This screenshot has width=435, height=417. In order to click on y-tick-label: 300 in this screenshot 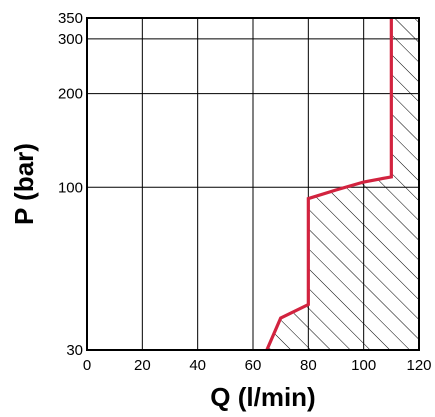, I will do `click(70, 39)`.